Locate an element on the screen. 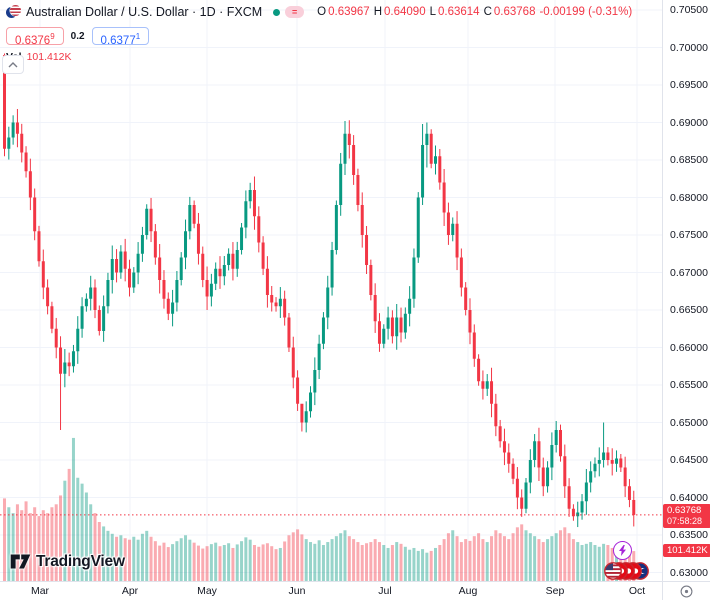 Image resolution: width=710 pixels, height=600 pixels. change-value: -0.00199 (-0.31%) is located at coordinates (586, 12).